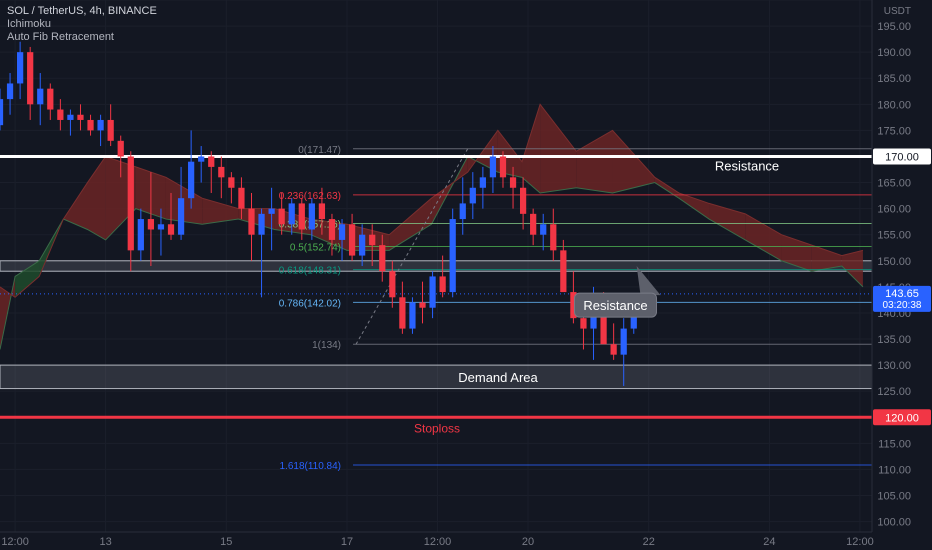 The image size is (932, 550). I want to click on current-price-tag-label: 143.65, so click(902, 294).